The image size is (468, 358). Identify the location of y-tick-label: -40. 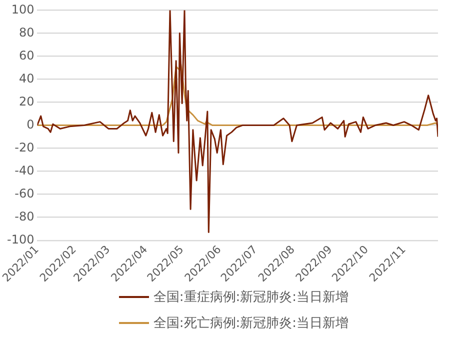
(24, 170).